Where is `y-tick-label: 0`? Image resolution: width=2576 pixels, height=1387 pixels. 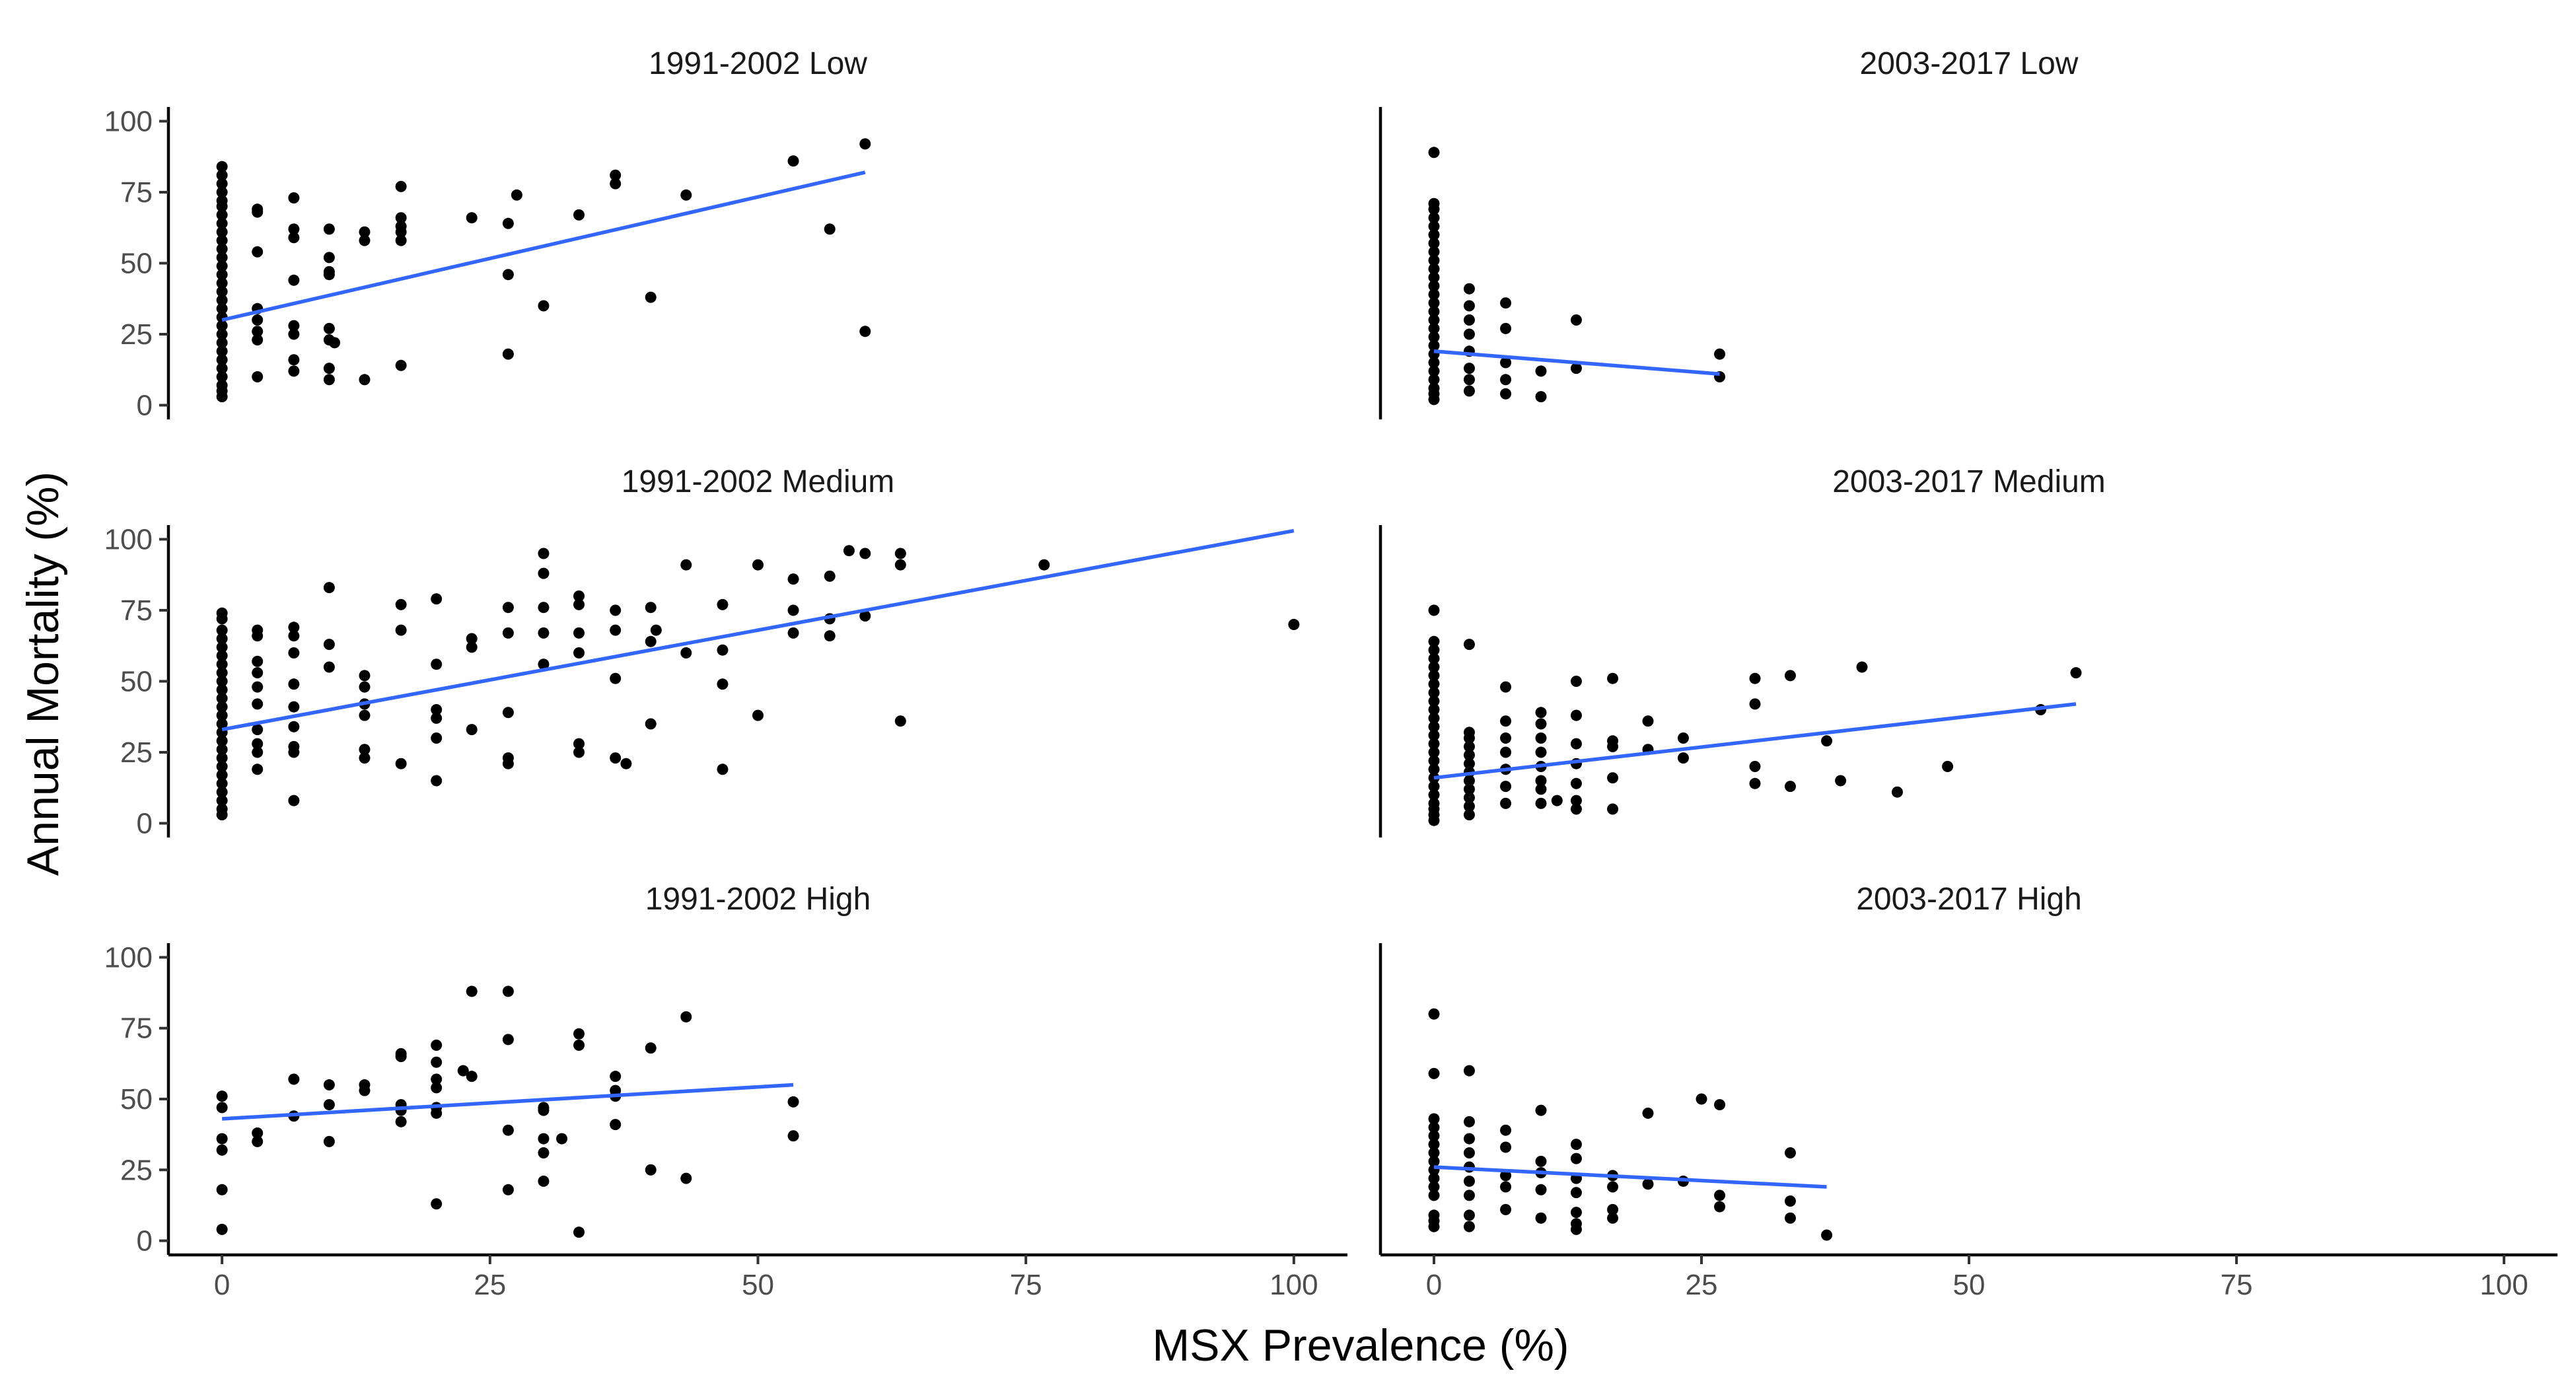
y-tick-label: 0 is located at coordinates (145, 406).